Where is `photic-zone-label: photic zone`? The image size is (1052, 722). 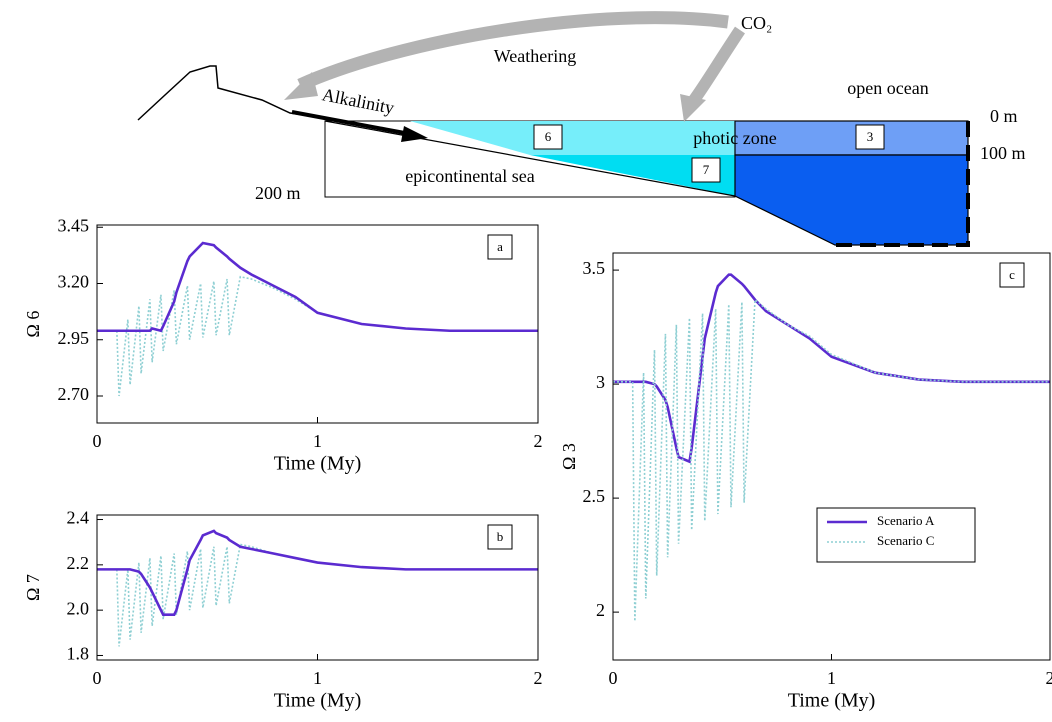
photic-zone-label: photic zone is located at coordinates (734, 138).